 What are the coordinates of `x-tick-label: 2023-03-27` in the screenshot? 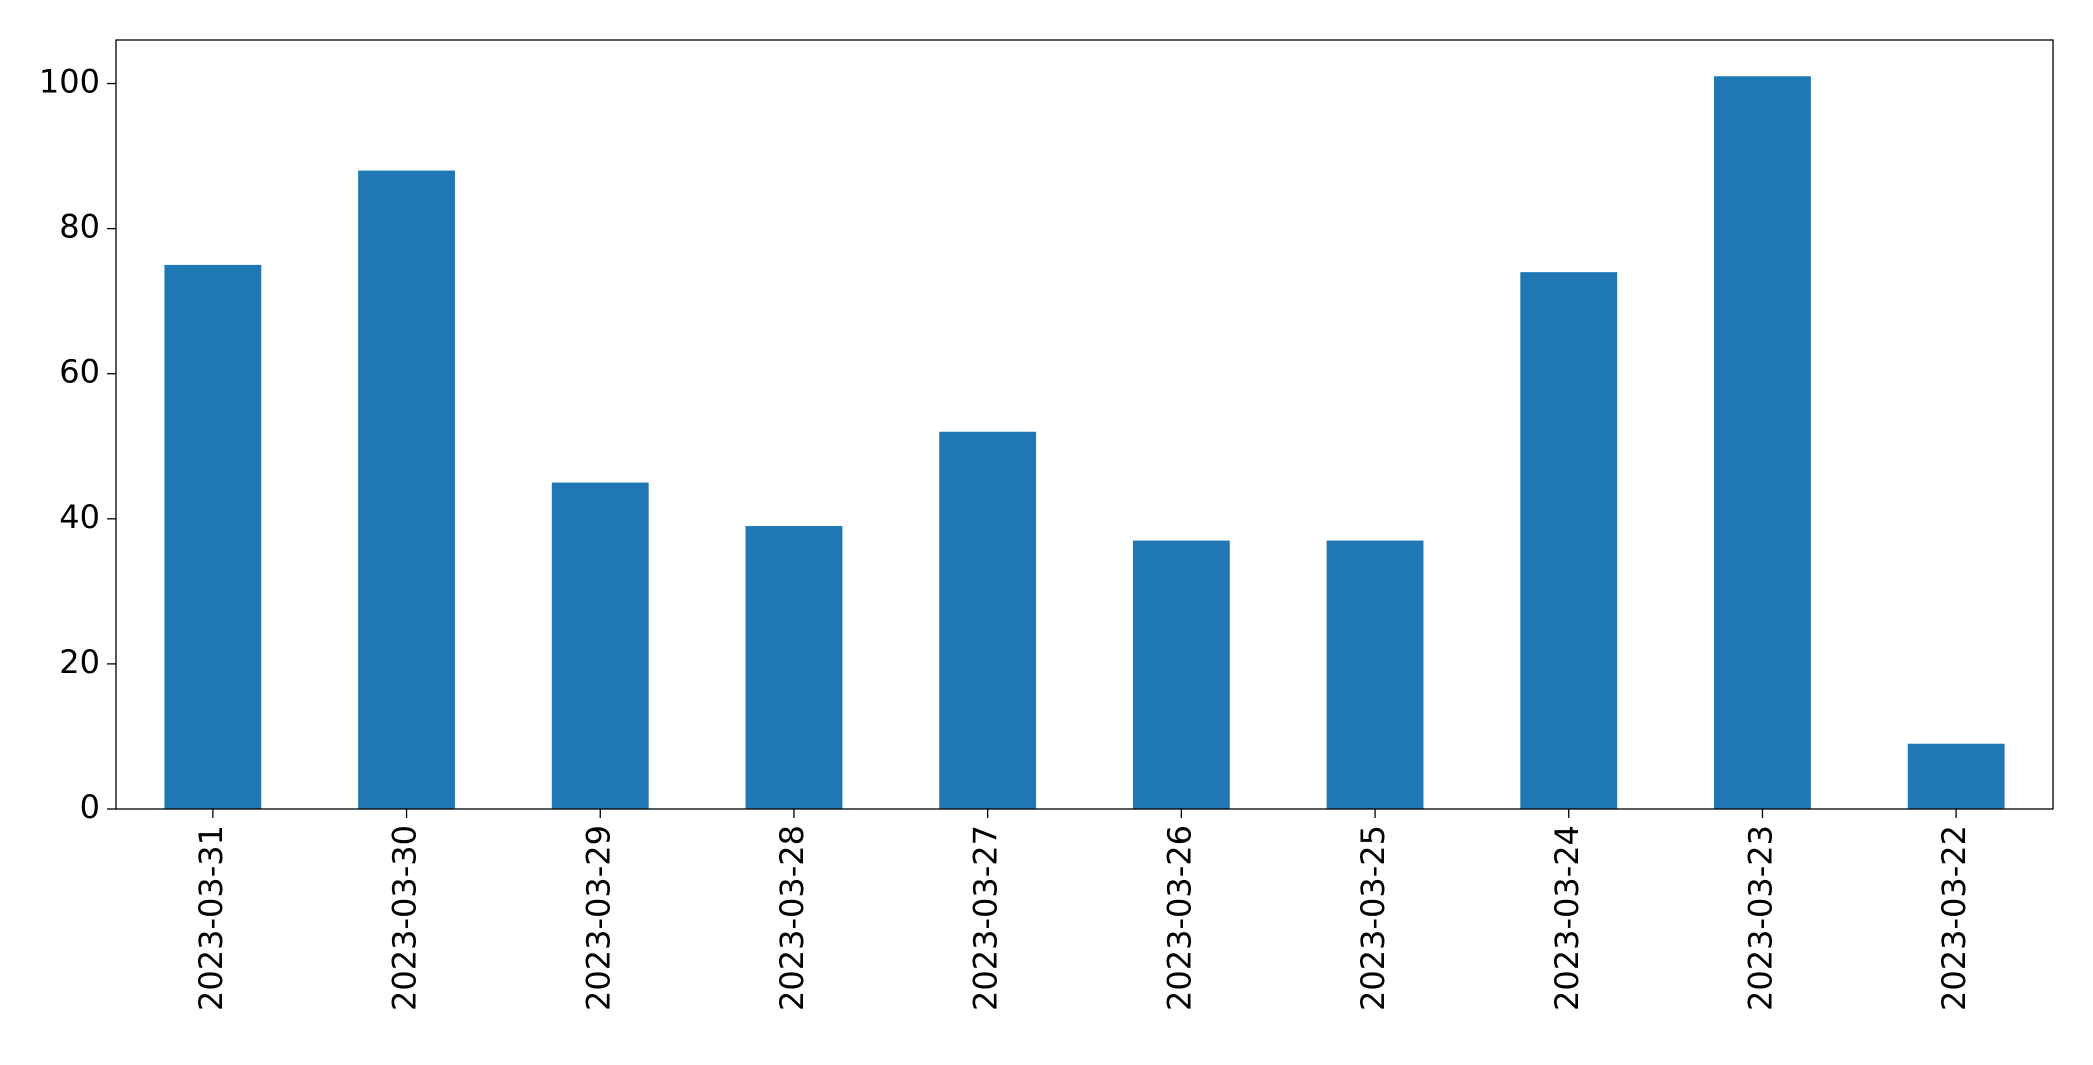 It's located at (986, 918).